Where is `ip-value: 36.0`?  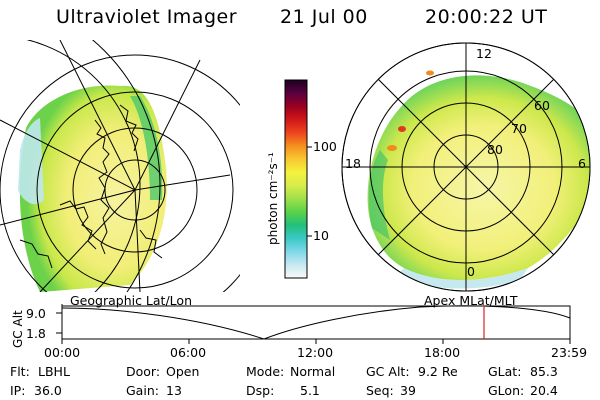
ip-value: 36.0 is located at coordinates (48, 390).